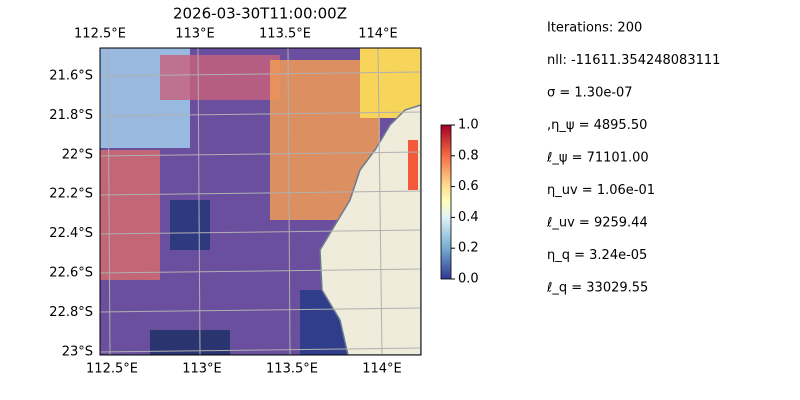  What do you see at coordinates (77, 351) in the screenshot?
I see `lat-label: 23°S` at bounding box center [77, 351].